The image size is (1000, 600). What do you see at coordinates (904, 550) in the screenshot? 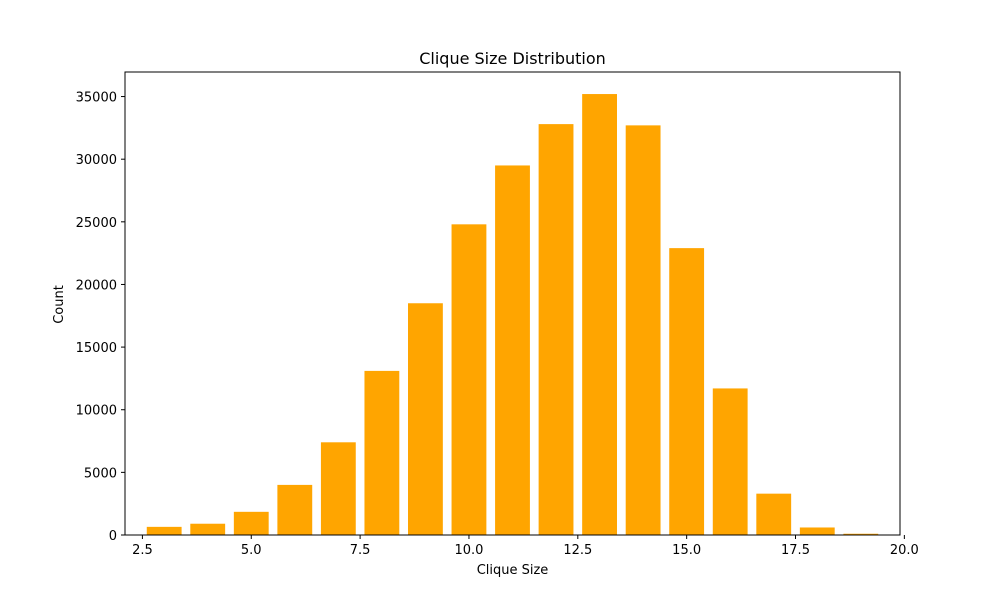
I see `x-tick-label: 20.0` at bounding box center [904, 550].